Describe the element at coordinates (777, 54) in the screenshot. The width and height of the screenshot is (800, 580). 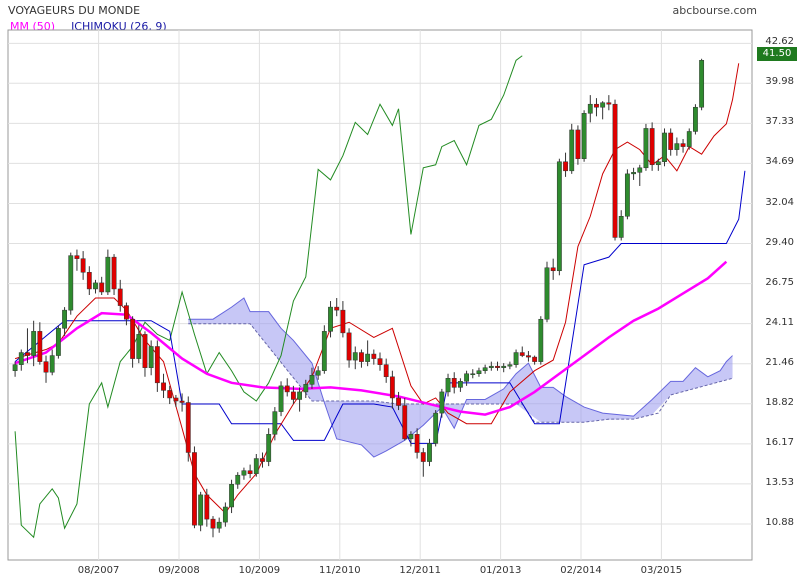
I see `last-price-badge: 41.50` at that location.